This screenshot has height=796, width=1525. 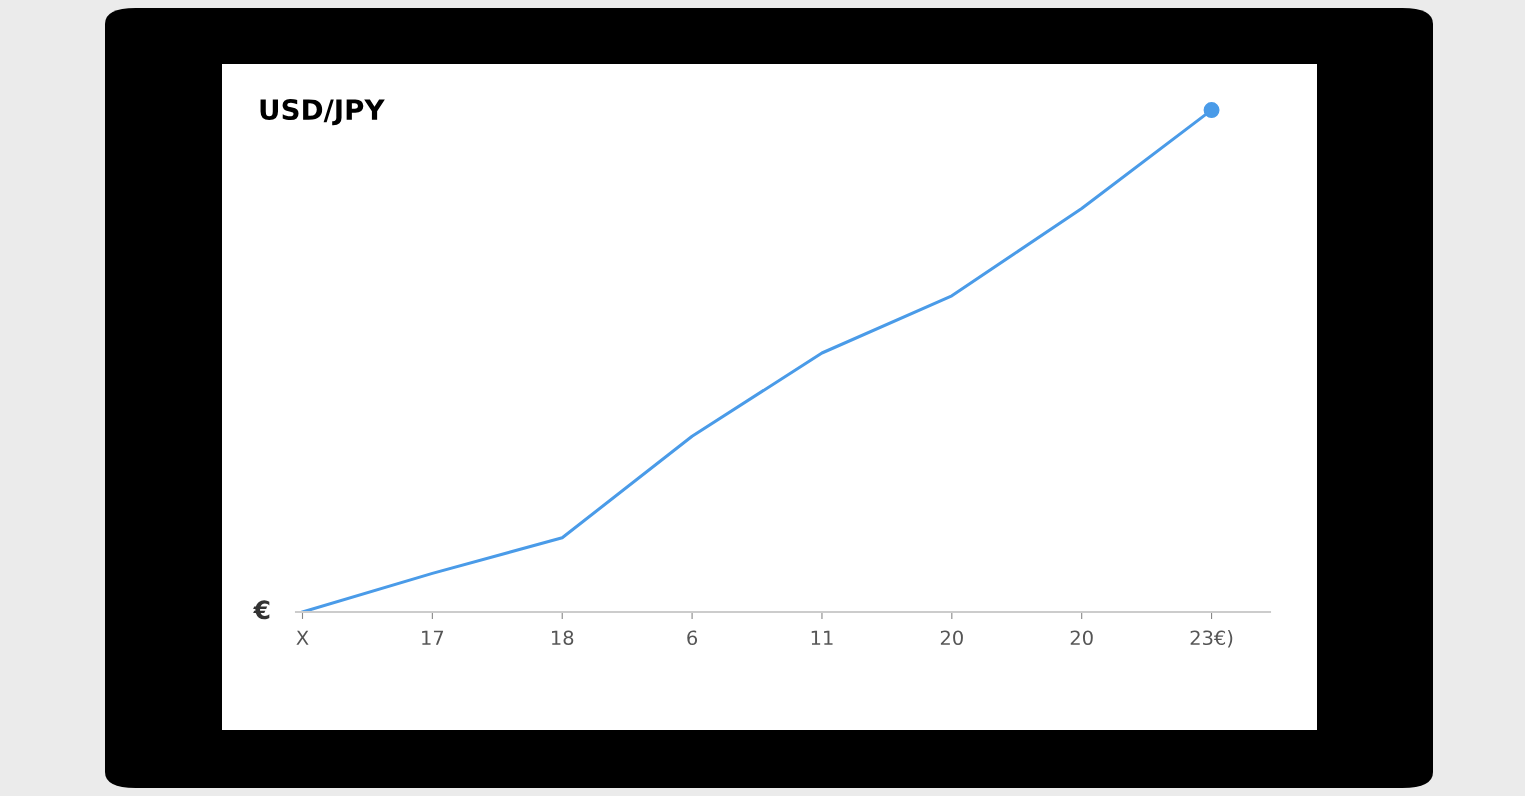 What do you see at coordinates (433, 637) in the screenshot?
I see `x-tick-label: 17` at bounding box center [433, 637].